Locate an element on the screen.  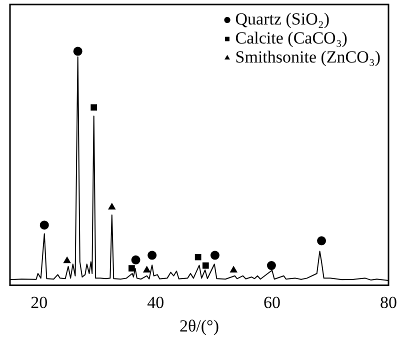
legend-label: Smithsonite (ZnCO₃) is located at coordinates (308, 56).